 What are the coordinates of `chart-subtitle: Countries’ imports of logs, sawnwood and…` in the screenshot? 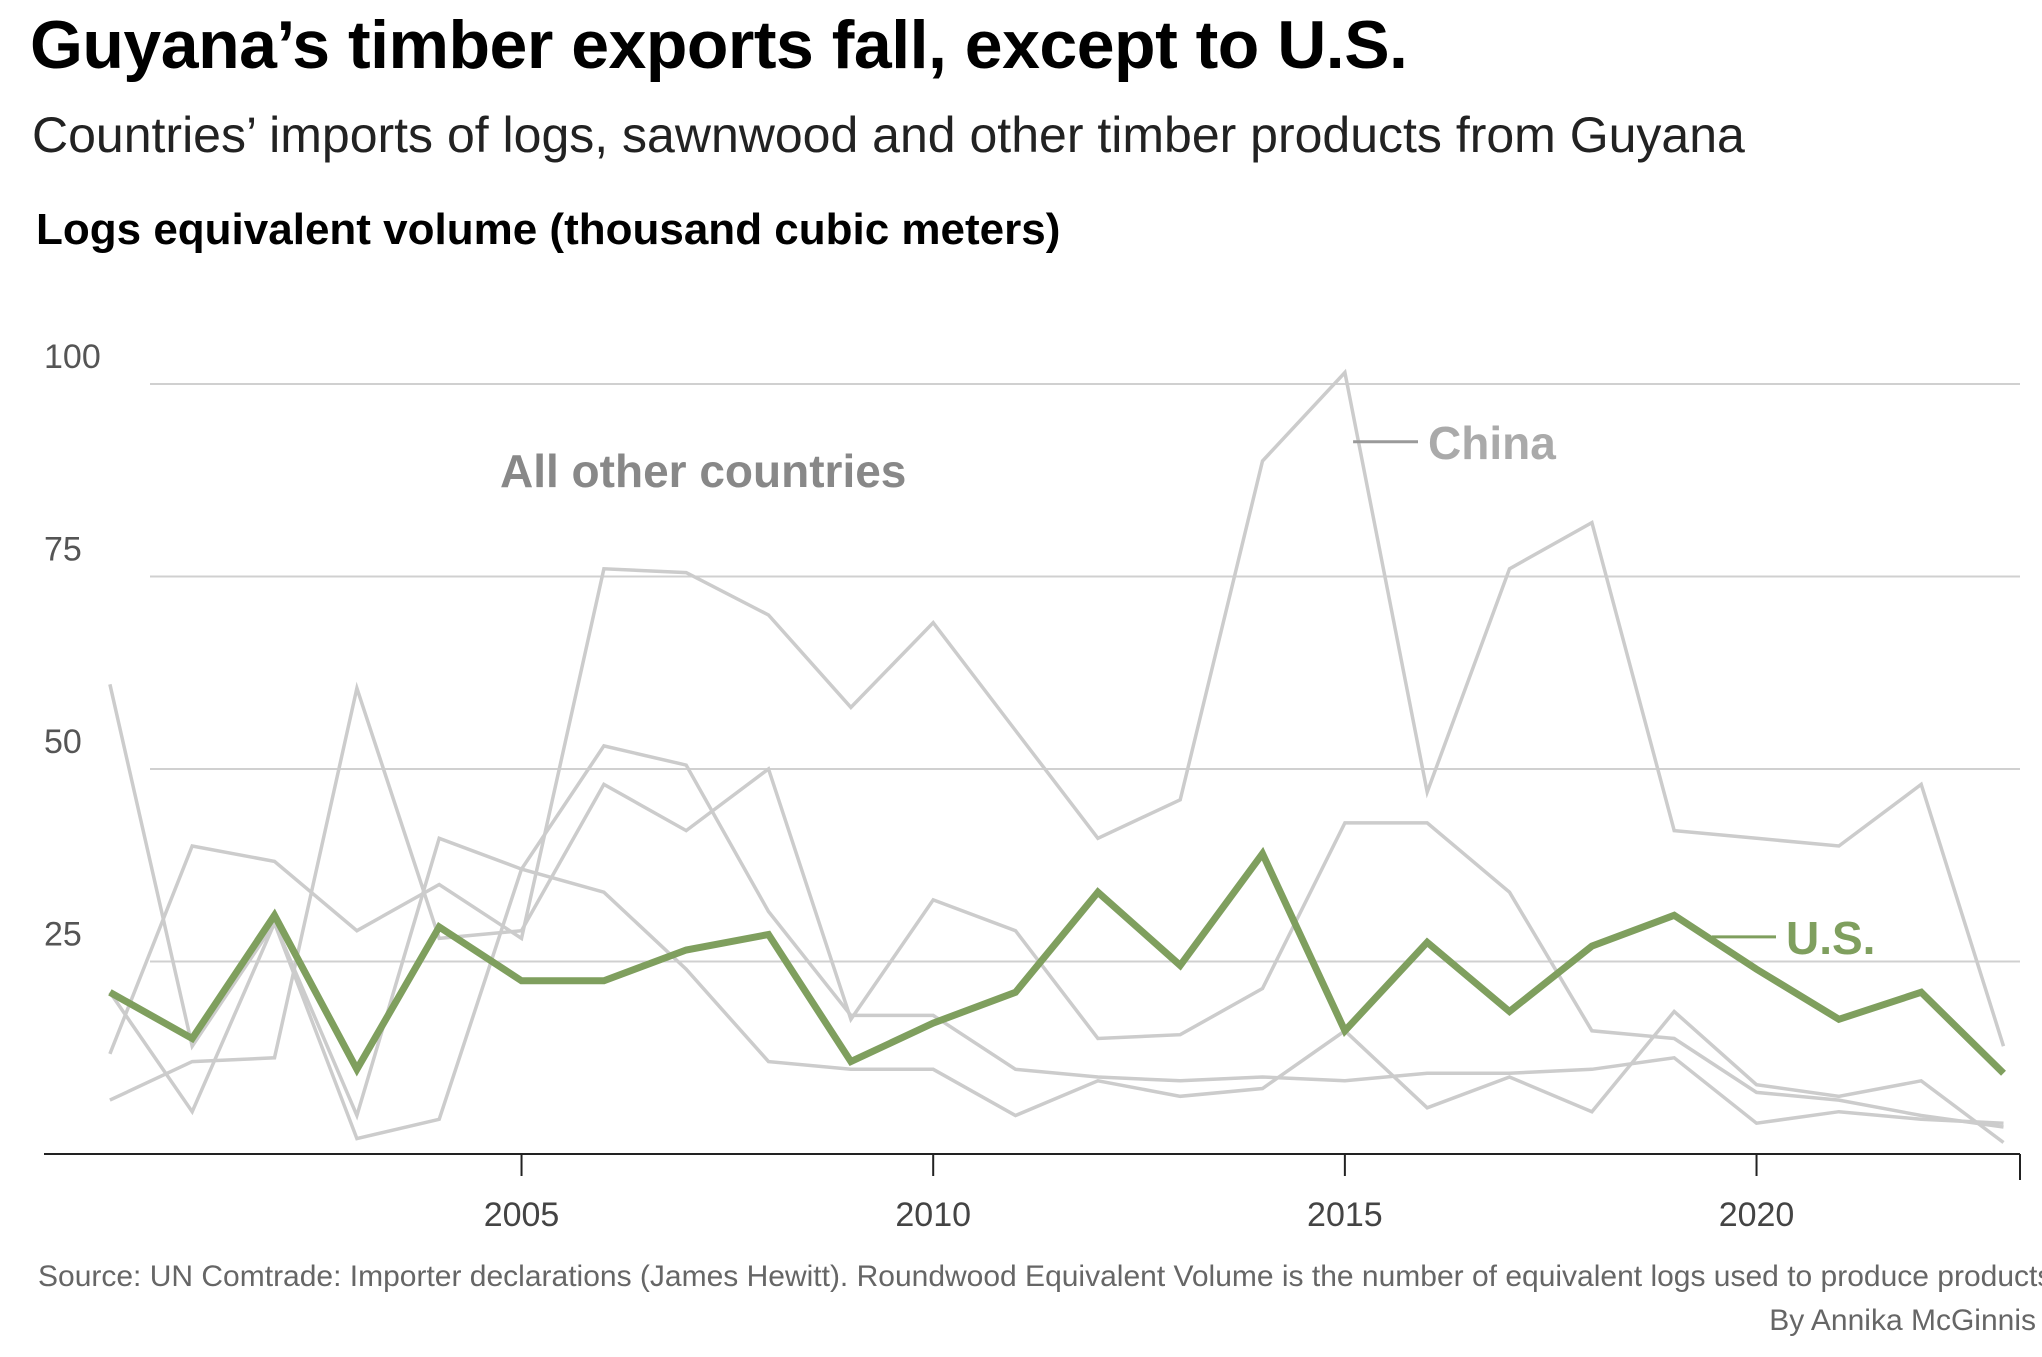 It's located at (888, 135).